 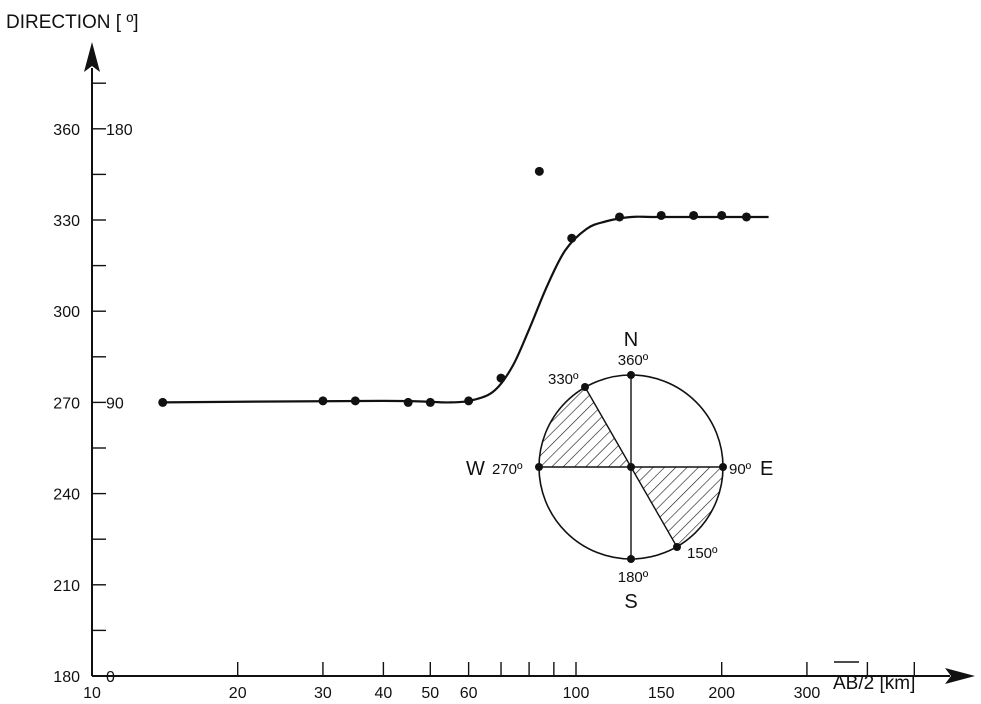 I want to click on hatched-sector-se, so click(x=677, y=507).